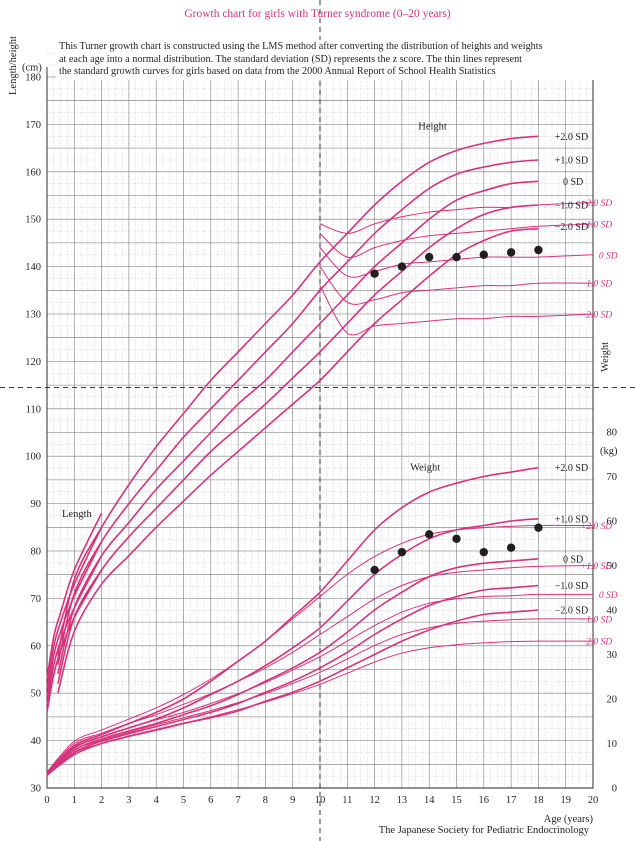 The height and width of the screenshot is (841, 635). Describe the element at coordinates (425, 468) in the screenshot. I see `weight-annotation: Weight` at that location.